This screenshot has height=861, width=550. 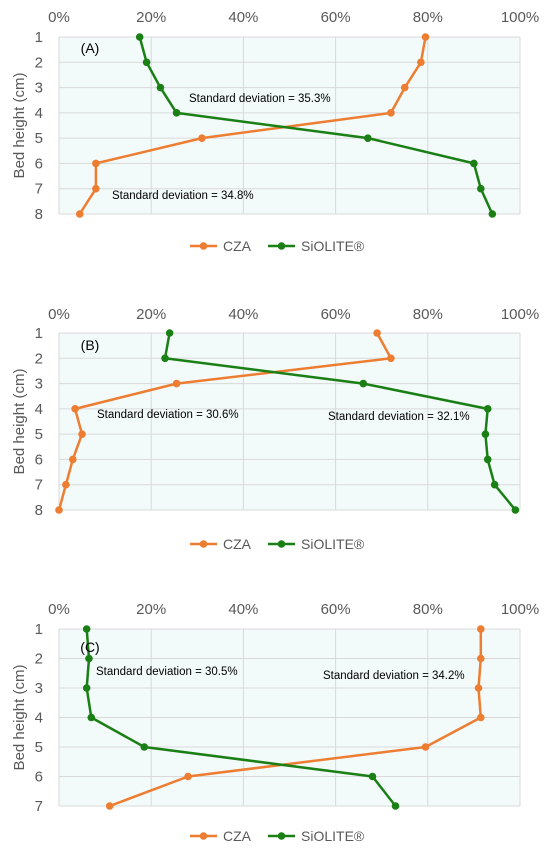 What do you see at coordinates (90, 48) in the screenshot?
I see `panel-label: (A)` at bounding box center [90, 48].